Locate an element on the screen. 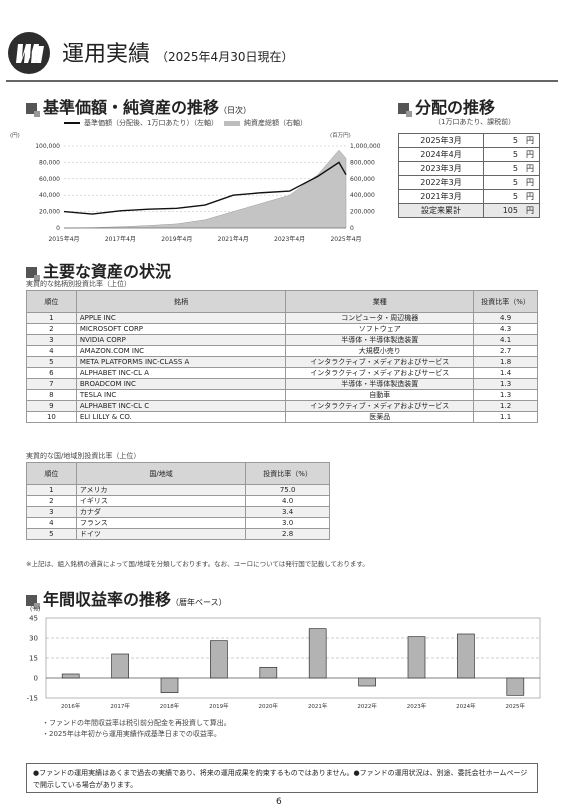 Image resolution: width=563 pixels, height=812 pixels. col-country: 国/地域 is located at coordinates (161, 473).